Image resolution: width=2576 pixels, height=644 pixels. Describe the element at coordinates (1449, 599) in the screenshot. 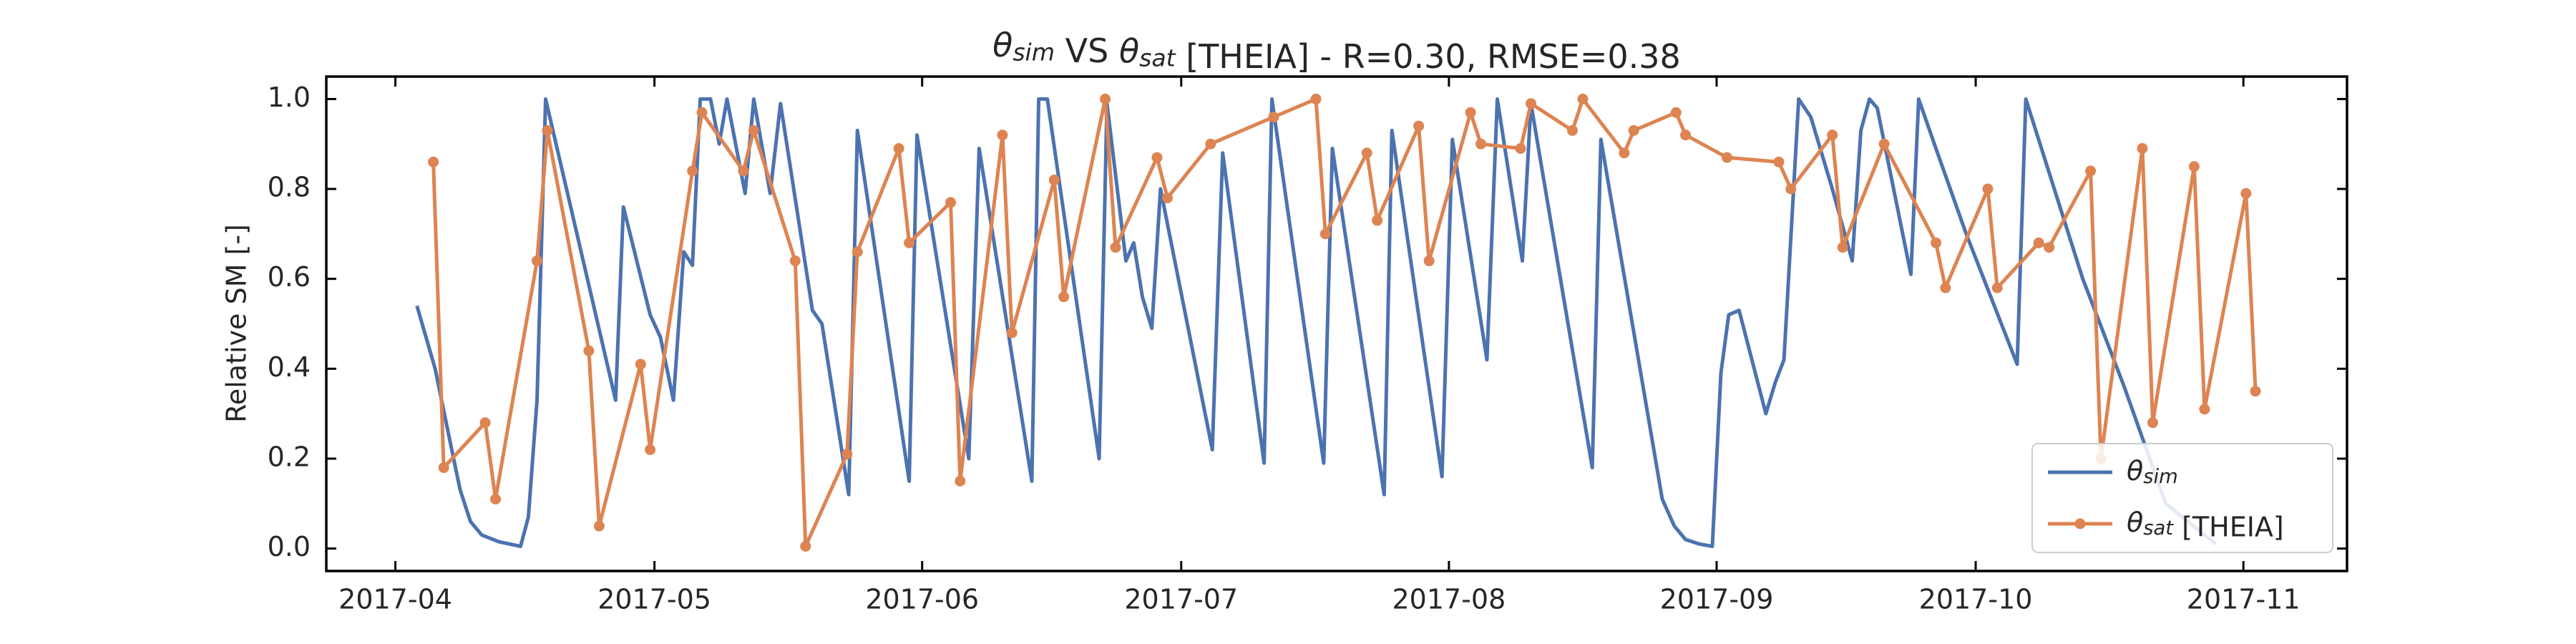

I see `x-tick-label: 2017-08` at that location.